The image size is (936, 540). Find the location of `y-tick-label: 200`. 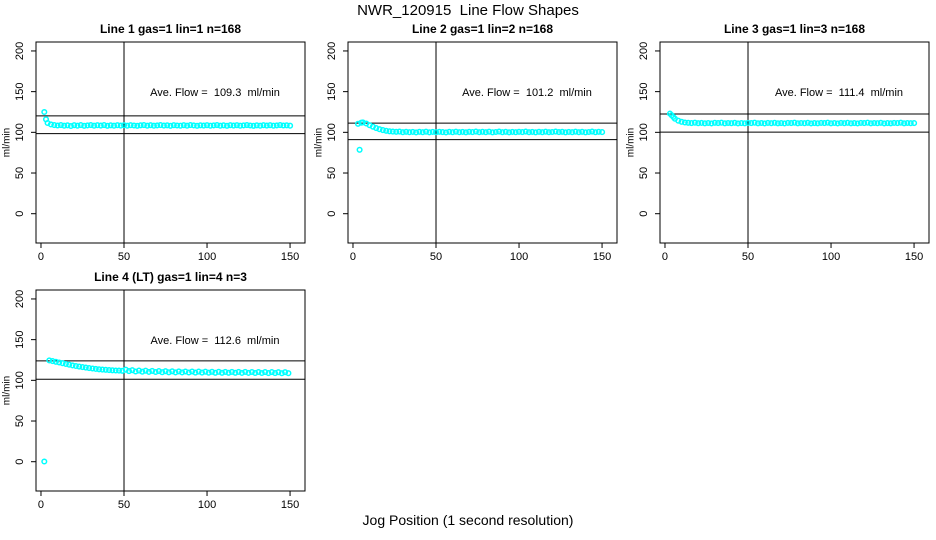

y-tick-label: 200 is located at coordinates (644, 51).